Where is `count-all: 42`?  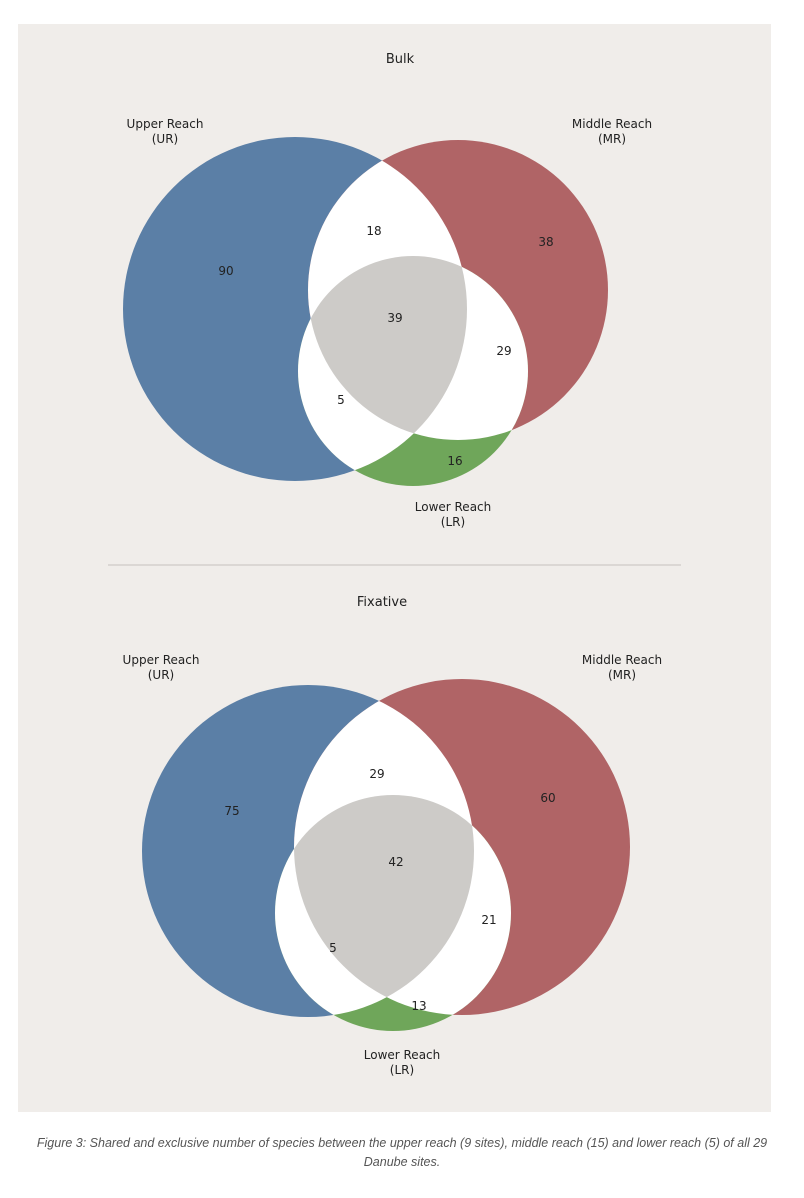
count-all: 42 is located at coordinates (395, 862).